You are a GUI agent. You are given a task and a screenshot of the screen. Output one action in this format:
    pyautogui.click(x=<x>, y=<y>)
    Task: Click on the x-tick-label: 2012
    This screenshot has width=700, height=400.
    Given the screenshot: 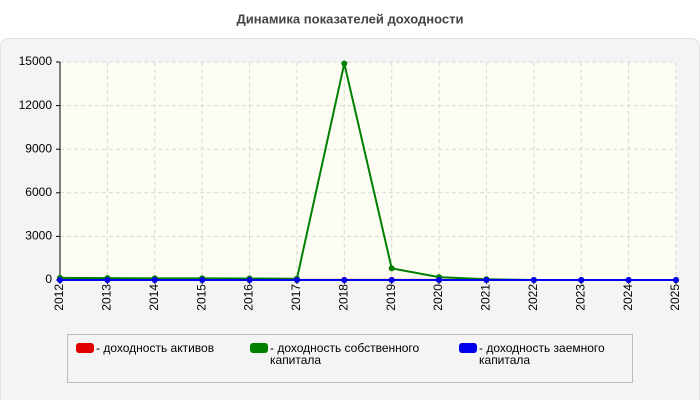 What is the action you would take?
    pyautogui.click(x=59, y=297)
    